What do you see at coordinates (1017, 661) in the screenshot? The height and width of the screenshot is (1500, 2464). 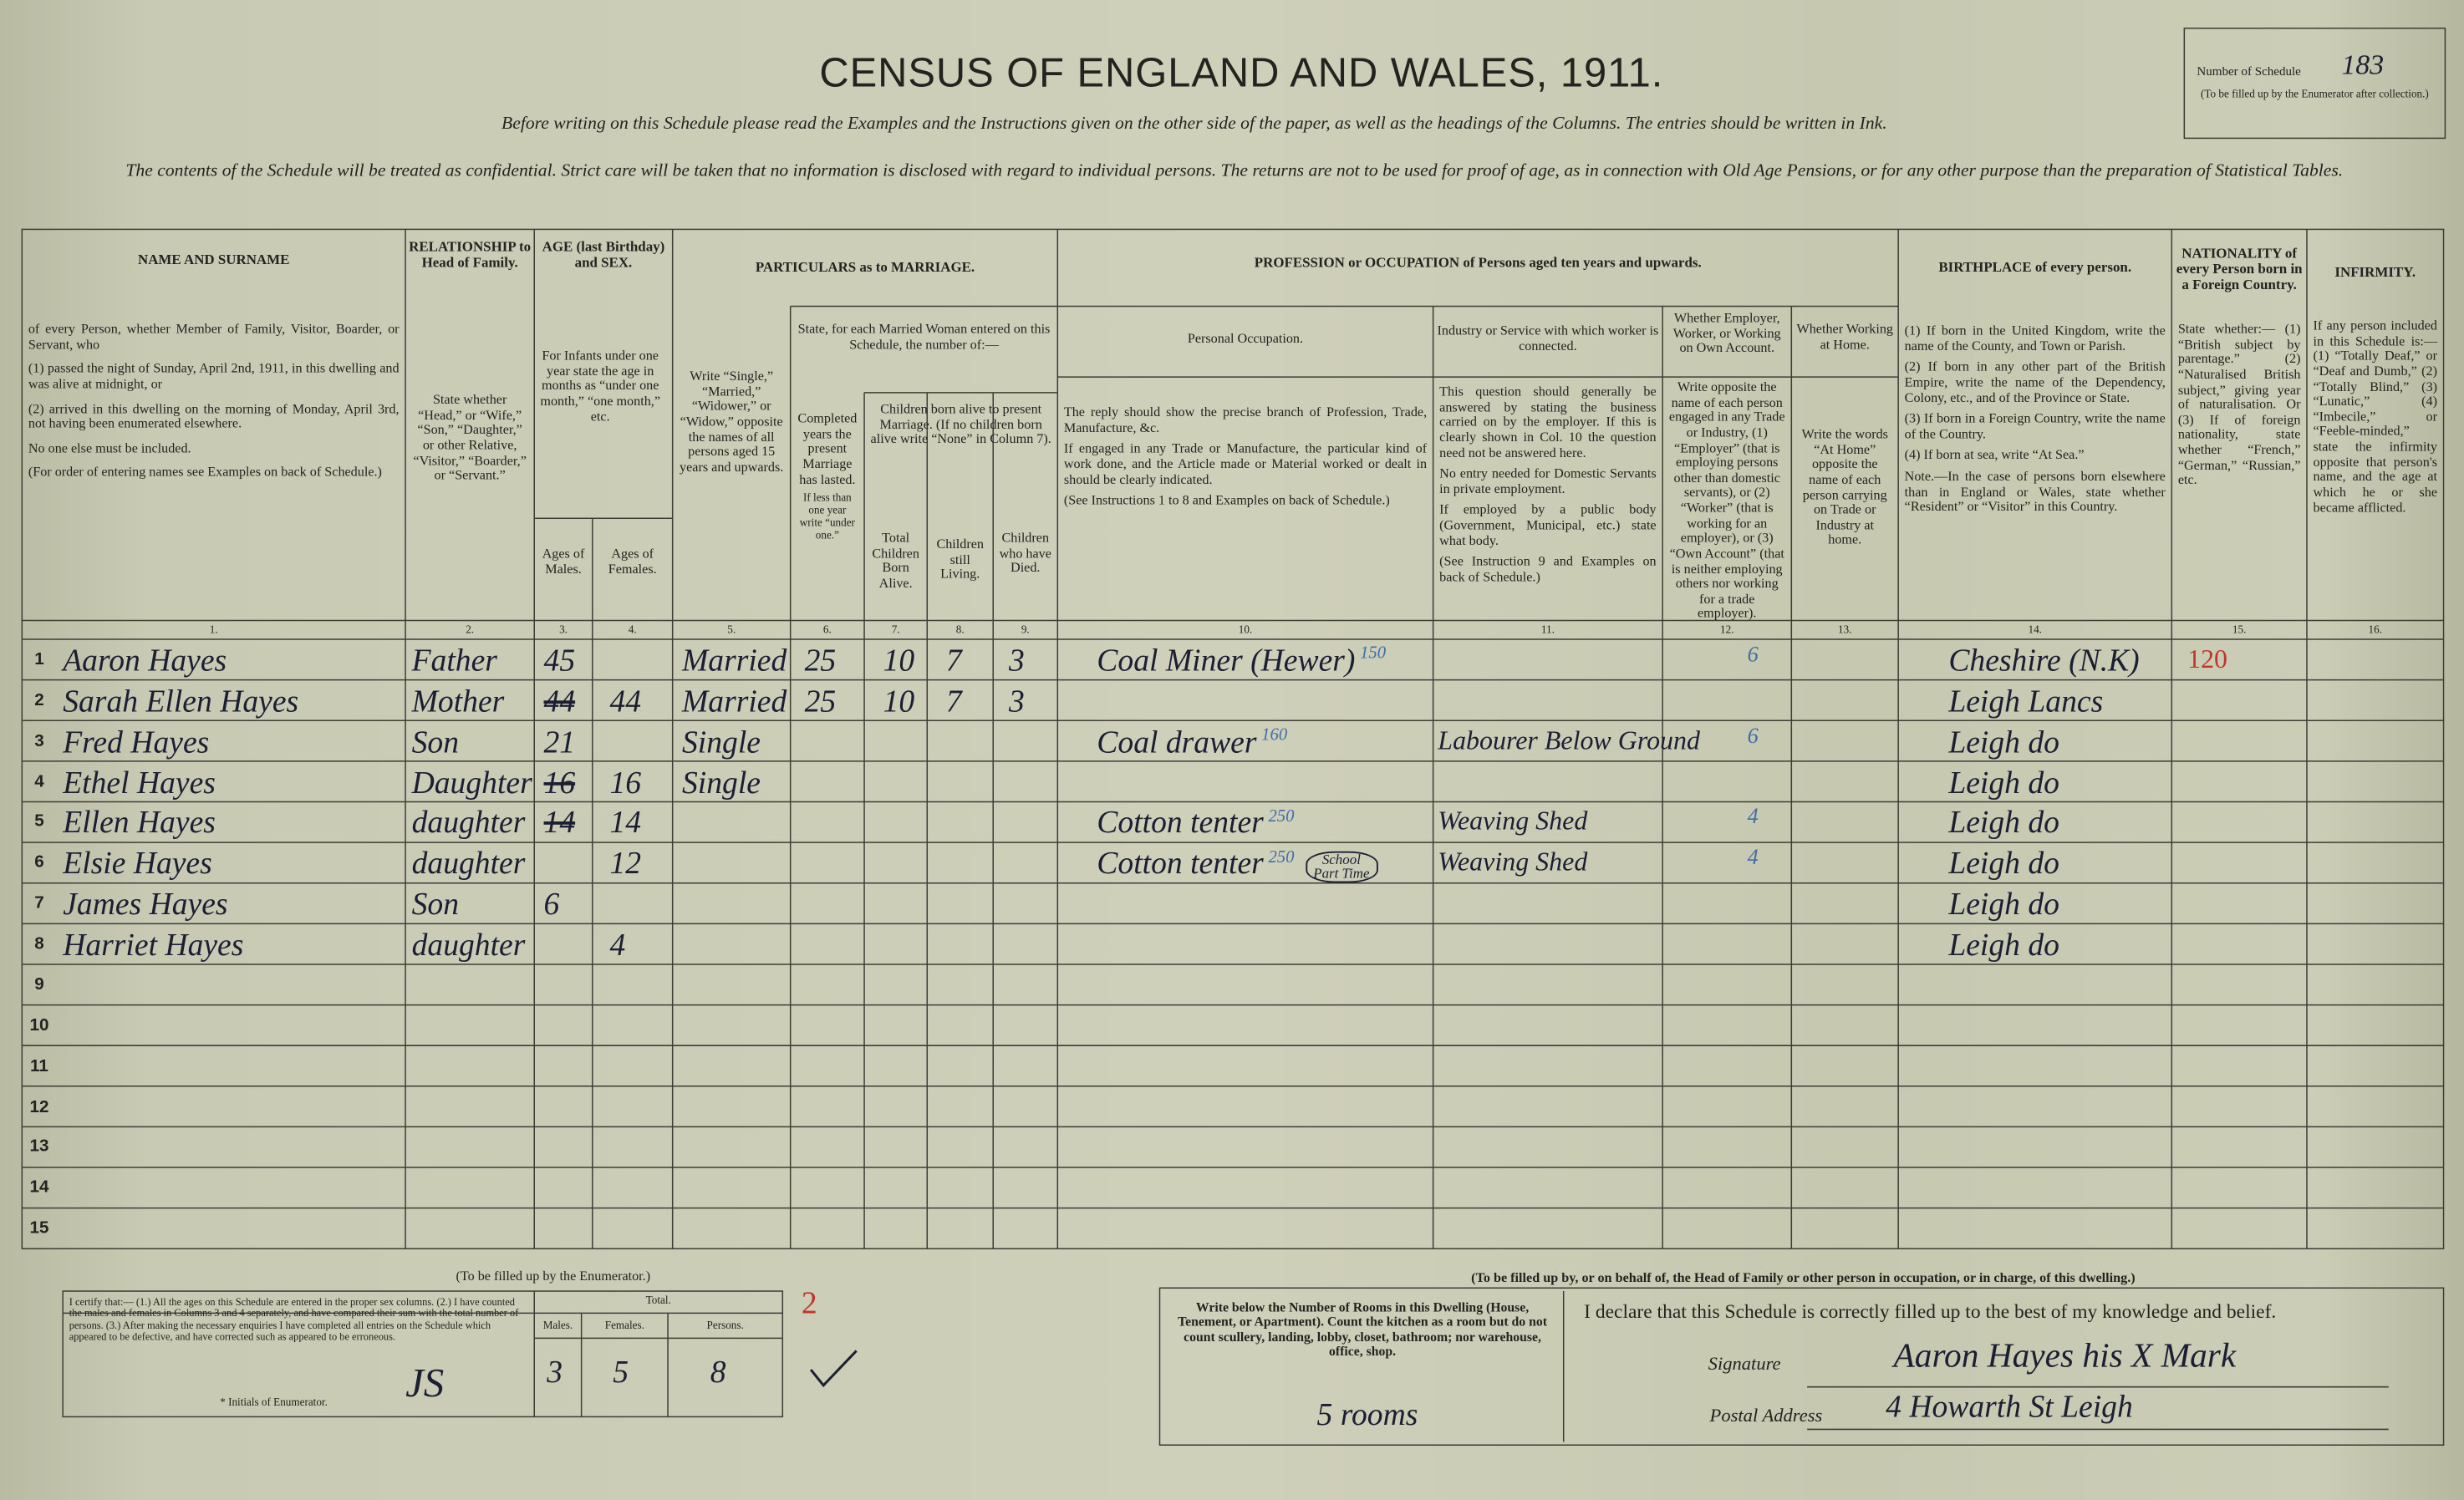 I see `children-died: 3` at bounding box center [1017, 661].